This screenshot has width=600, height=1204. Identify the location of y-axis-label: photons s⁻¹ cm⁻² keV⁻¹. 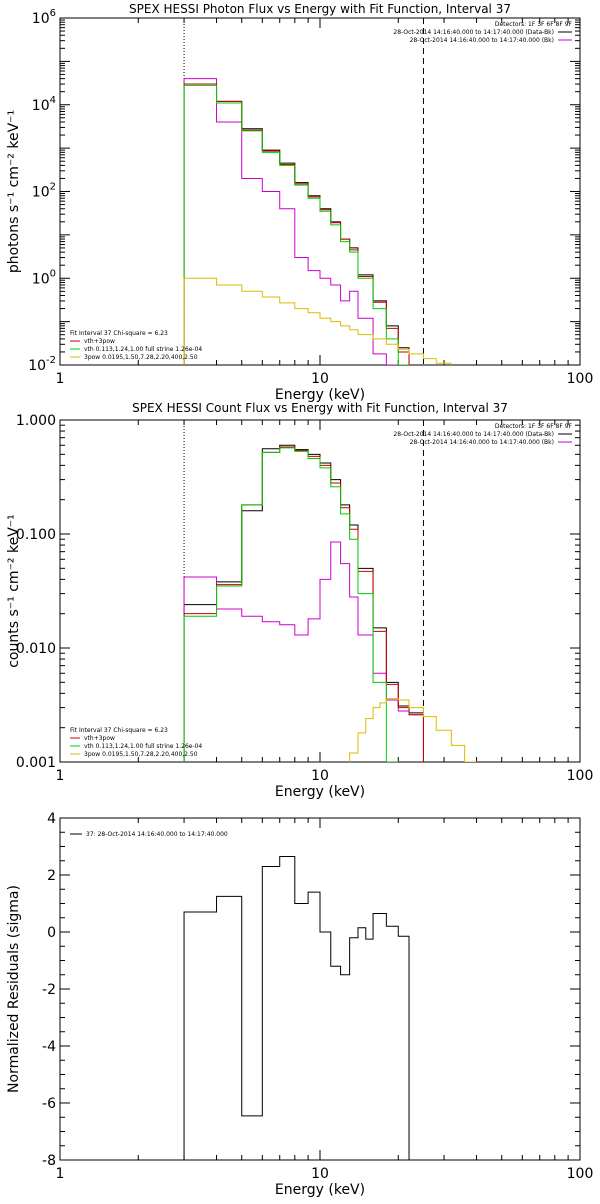
(14, 191).